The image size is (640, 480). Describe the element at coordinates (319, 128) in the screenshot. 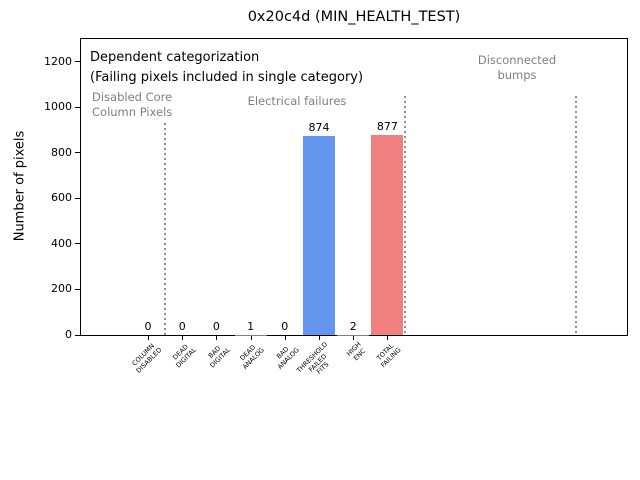

I see `bar-value-label-threshold-failed-fits: 874` at that location.